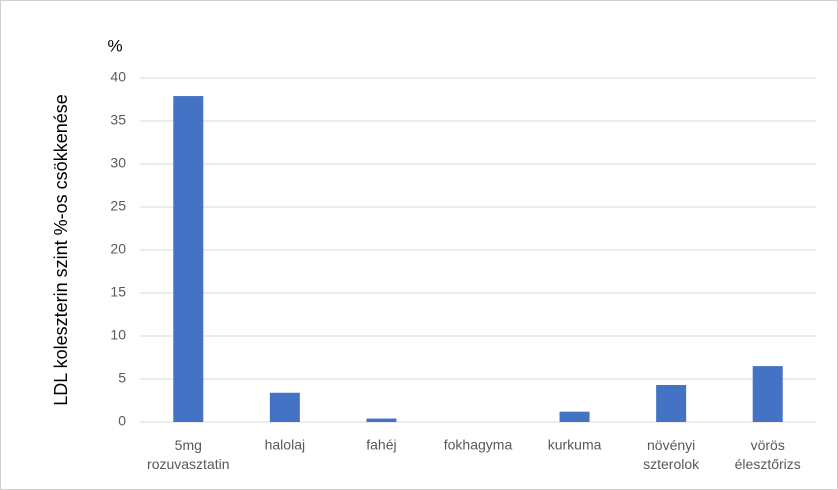 This screenshot has height=490, width=838. I want to click on x-tick-label: vörös élesztőrizs, so click(768, 454).